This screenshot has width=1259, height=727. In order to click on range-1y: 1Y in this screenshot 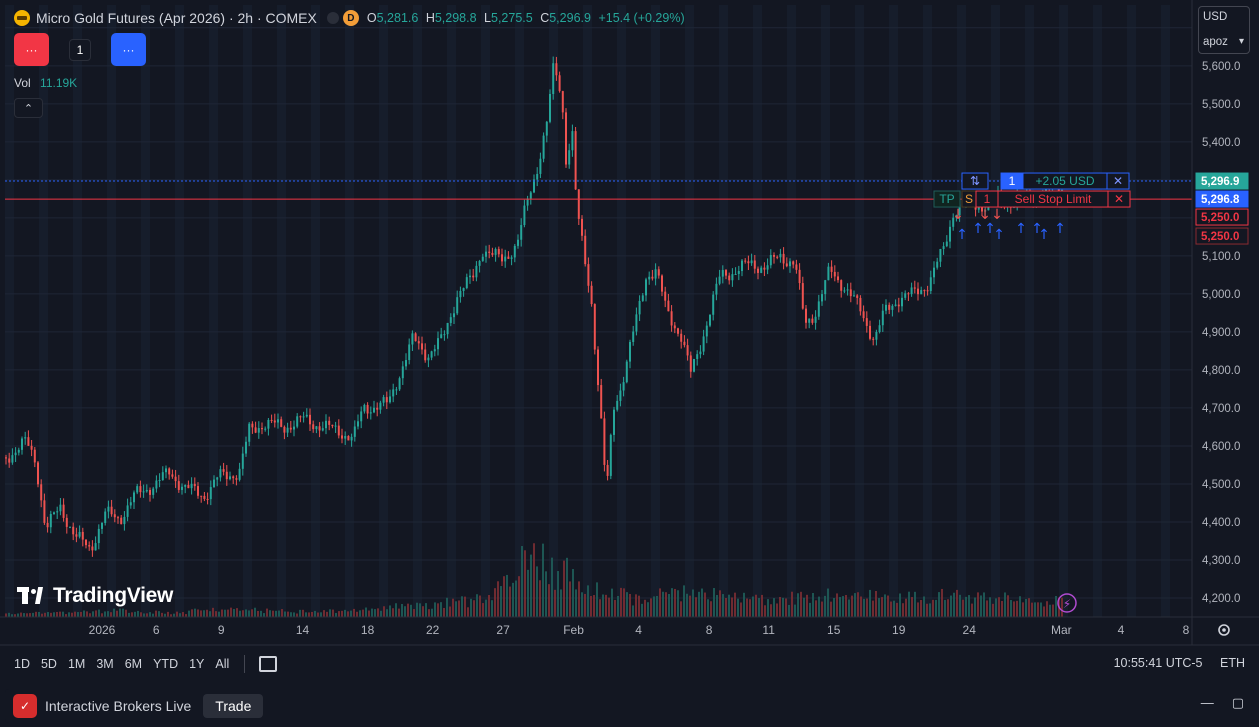, I will do `click(197, 664)`.